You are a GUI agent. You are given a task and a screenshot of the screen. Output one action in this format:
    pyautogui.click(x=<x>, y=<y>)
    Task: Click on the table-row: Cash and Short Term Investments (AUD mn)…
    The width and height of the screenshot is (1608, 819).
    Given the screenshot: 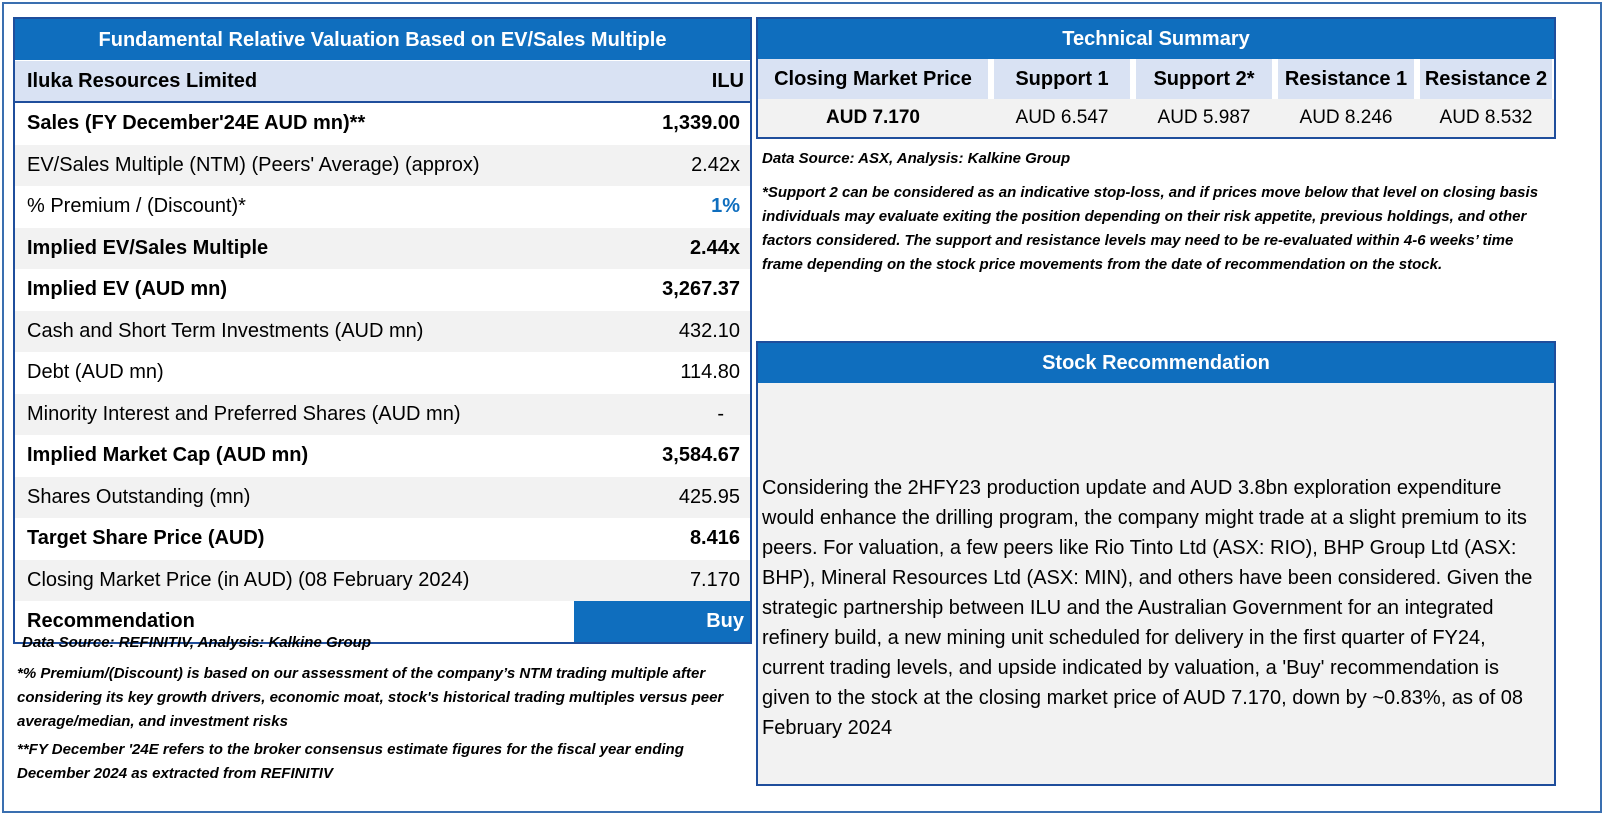 What is the action you would take?
    pyautogui.click(x=382, y=331)
    